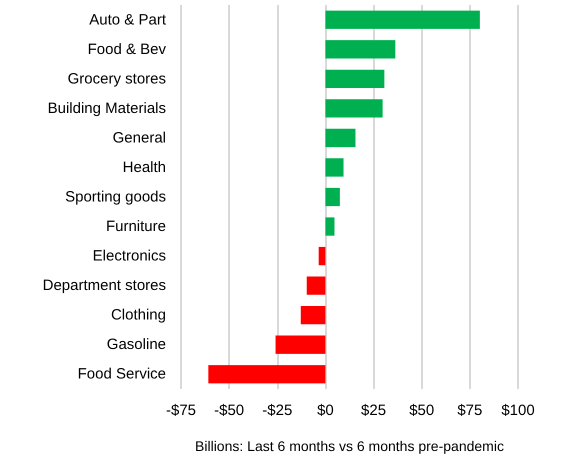  I want to click on y-tick-label: Clothing, so click(138, 315).